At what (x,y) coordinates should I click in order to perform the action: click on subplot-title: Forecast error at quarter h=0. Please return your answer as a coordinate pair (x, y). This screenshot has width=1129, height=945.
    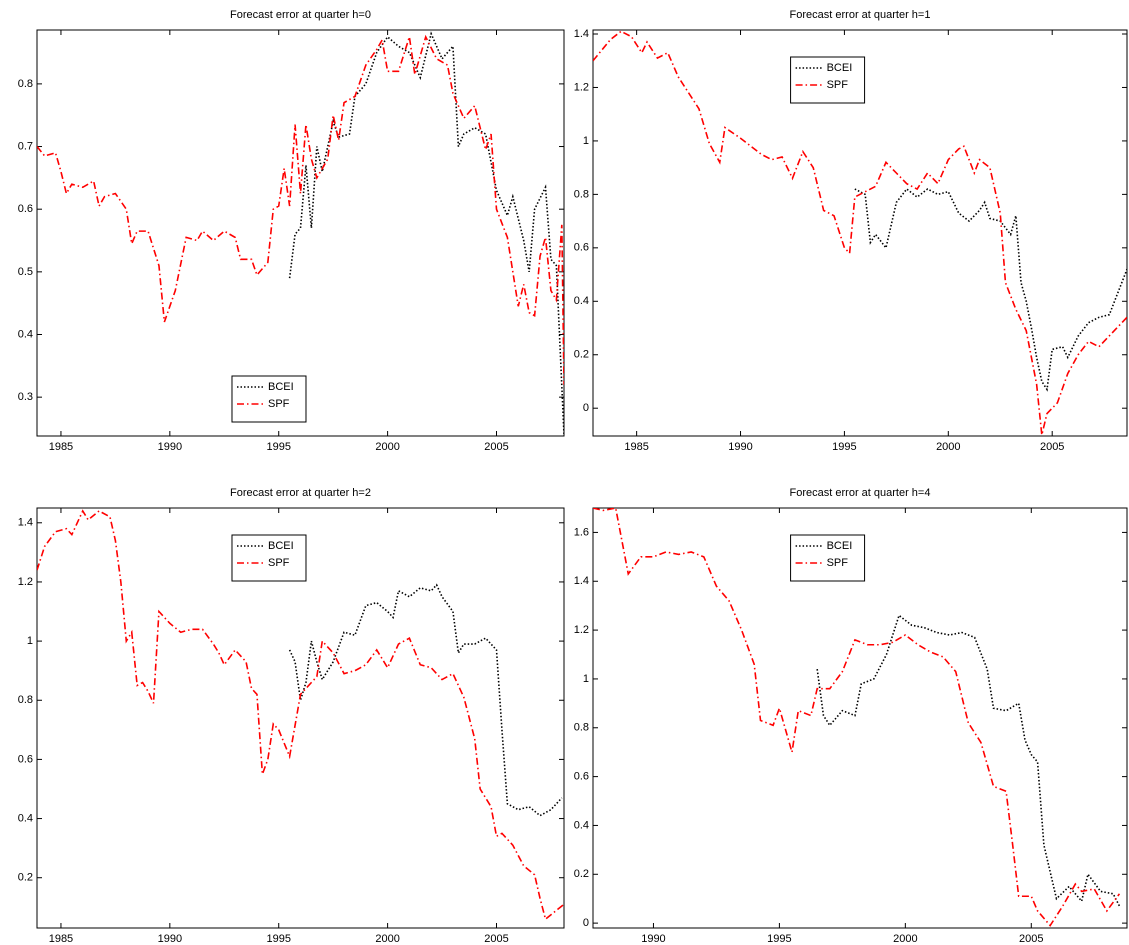
    Looking at the image, I should click on (300, 15).